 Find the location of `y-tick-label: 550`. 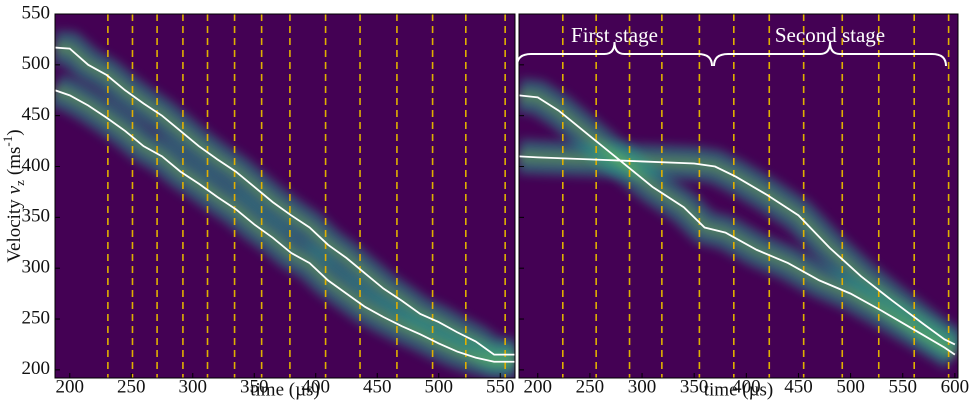

y-tick-label: 550 is located at coordinates (36, 12).